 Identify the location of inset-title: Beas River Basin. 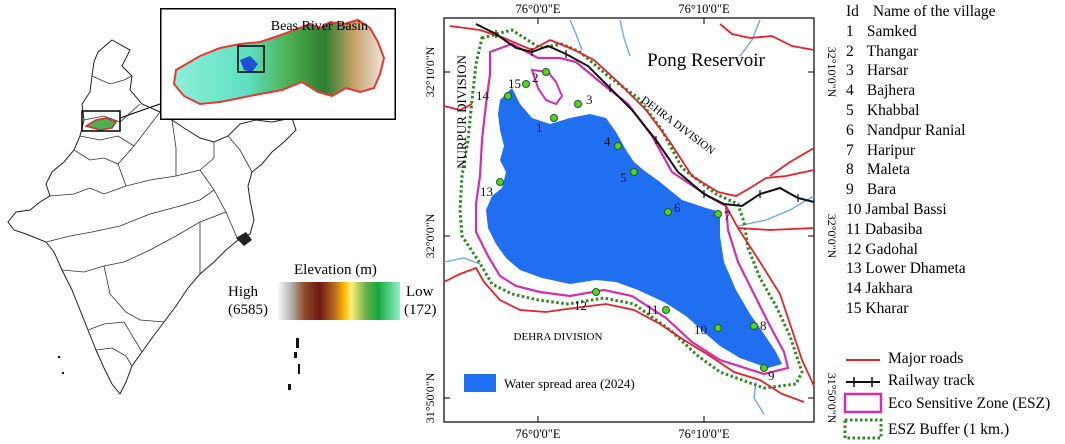
(319, 26).